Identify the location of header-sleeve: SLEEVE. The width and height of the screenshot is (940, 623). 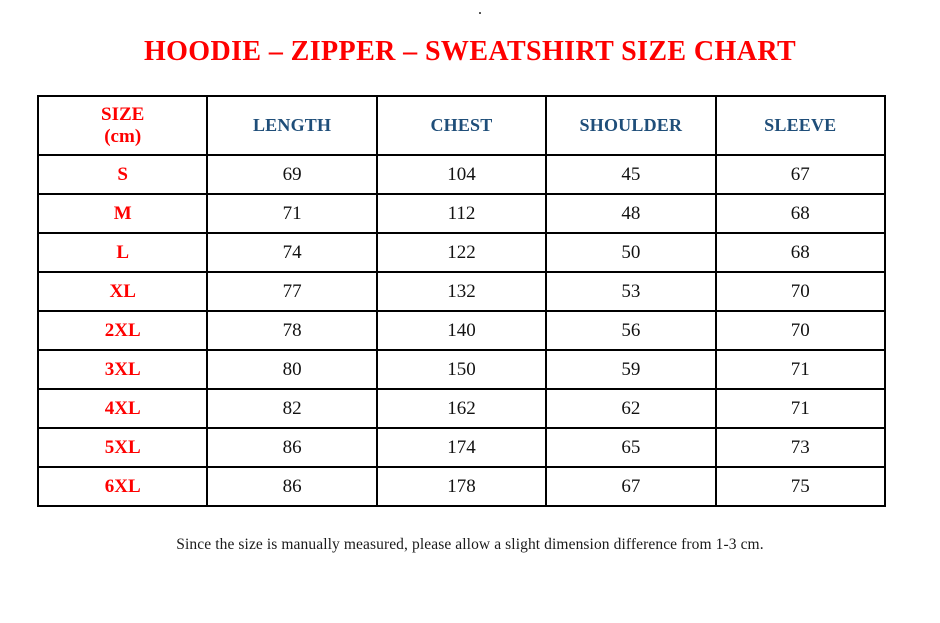
(800, 125).